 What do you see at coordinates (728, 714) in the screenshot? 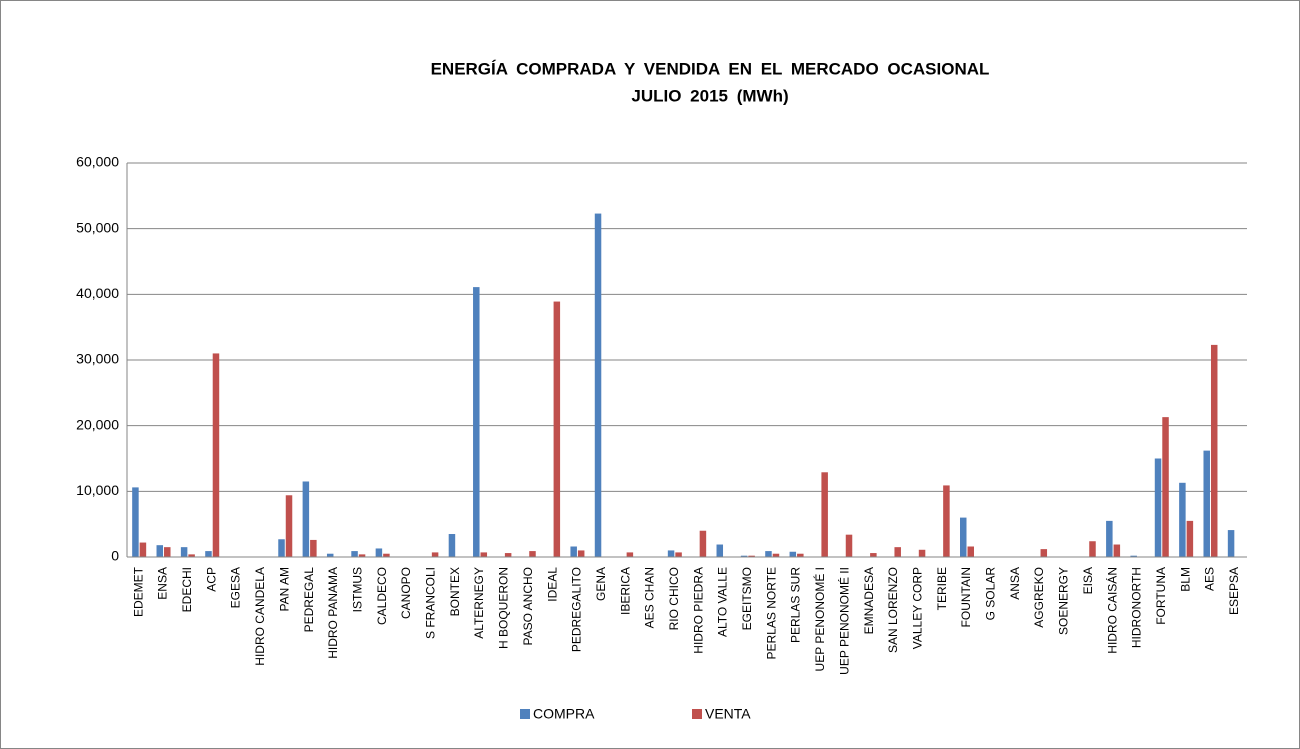
I see `legend-label: VENTA` at bounding box center [728, 714].